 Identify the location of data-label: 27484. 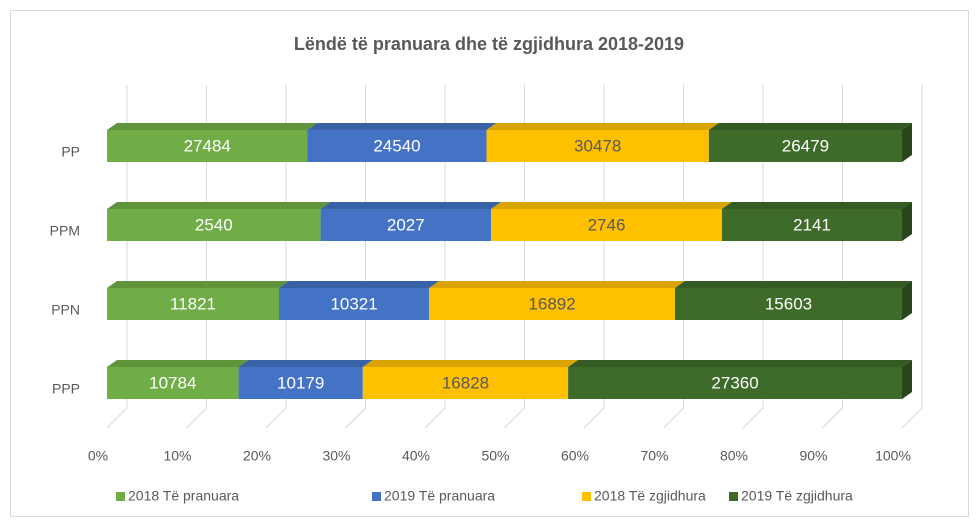
(207, 145).